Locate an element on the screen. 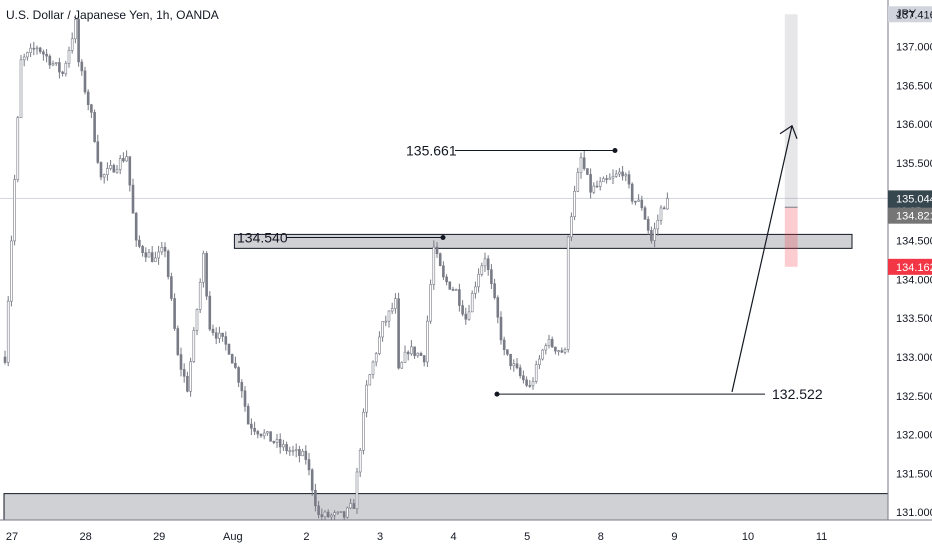 Image resolution: width=932 pixels, height=555 pixels. x-tick-label: 10 is located at coordinates (748, 537).